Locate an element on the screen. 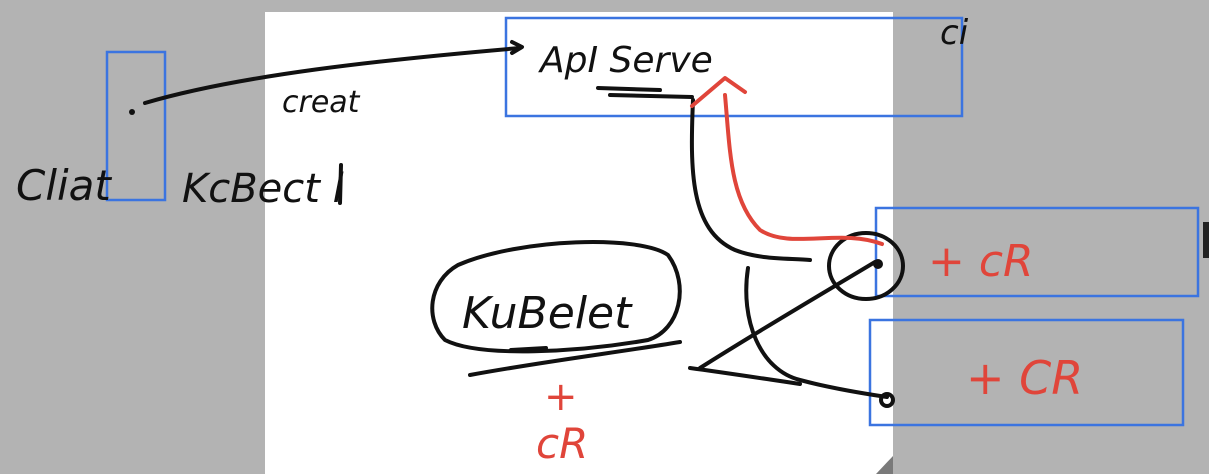 This screenshot has width=1209, height=474. kubelet-plus: + is located at coordinates (561, 397).